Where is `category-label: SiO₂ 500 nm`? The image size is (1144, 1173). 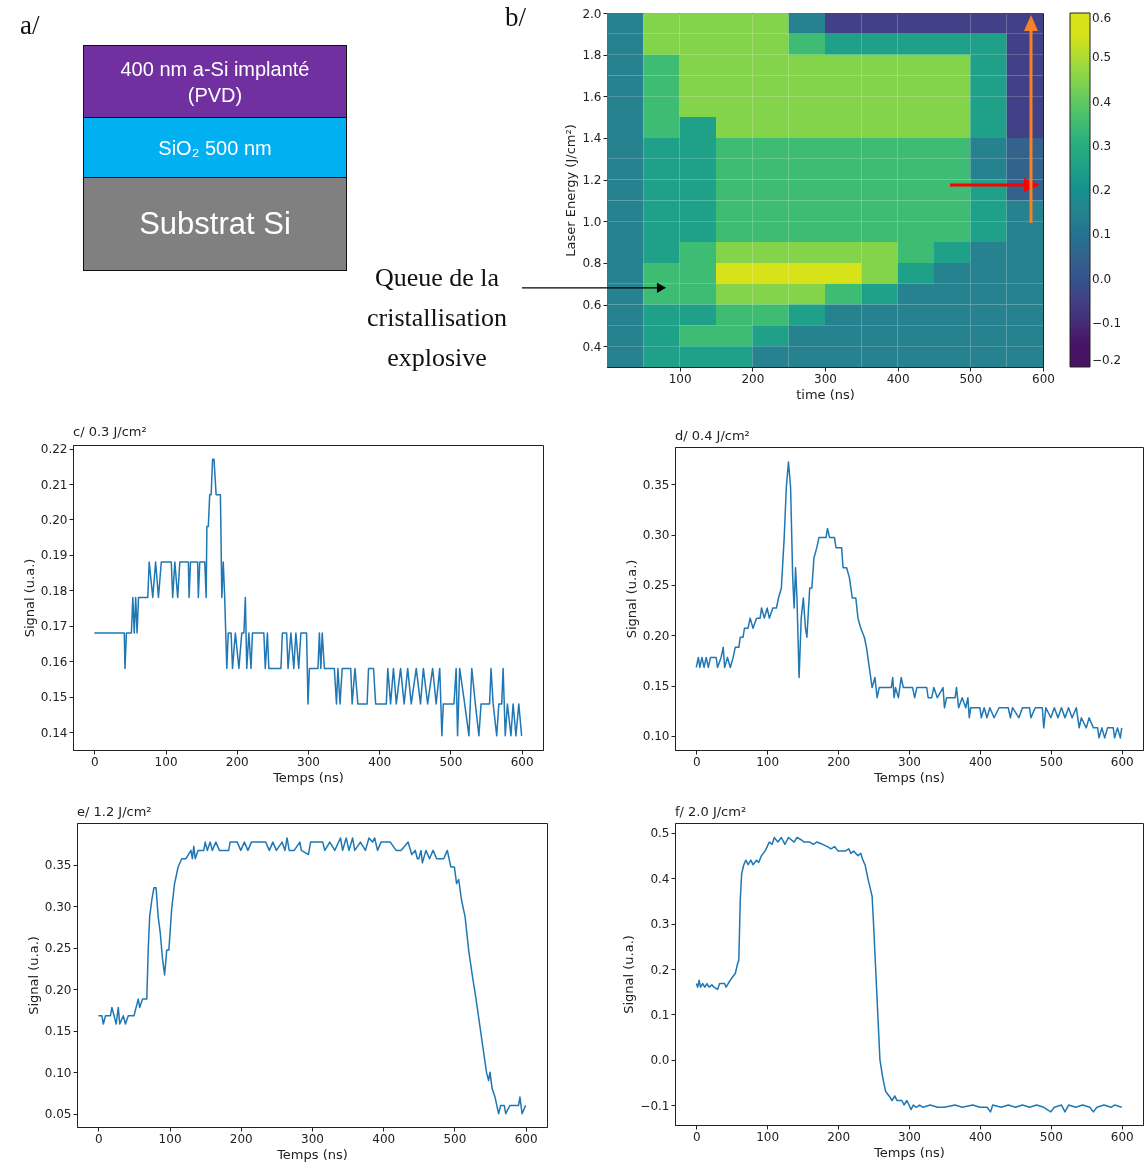 category-label: SiO₂ 500 nm is located at coordinates (215, 148).